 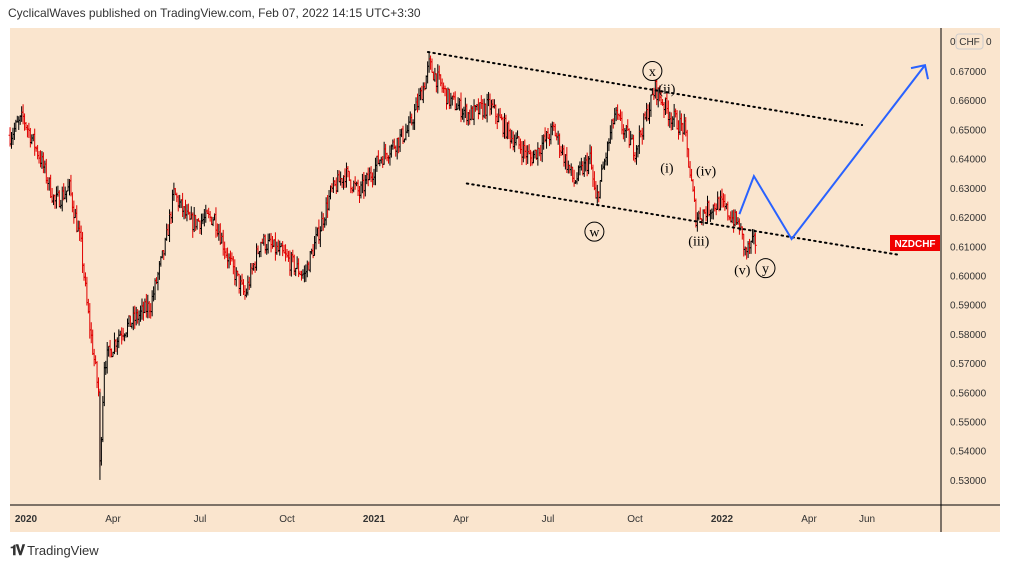 What do you see at coordinates (17, 550) in the screenshot?
I see `tv-logo-icon: 𝟏𝐕` at bounding box center [17, 550].